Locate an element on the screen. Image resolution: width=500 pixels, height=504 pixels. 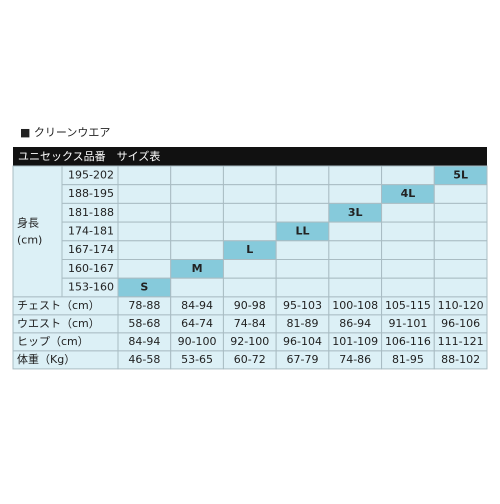
cell-value: 74-84 is located at coordinates (250, 323).